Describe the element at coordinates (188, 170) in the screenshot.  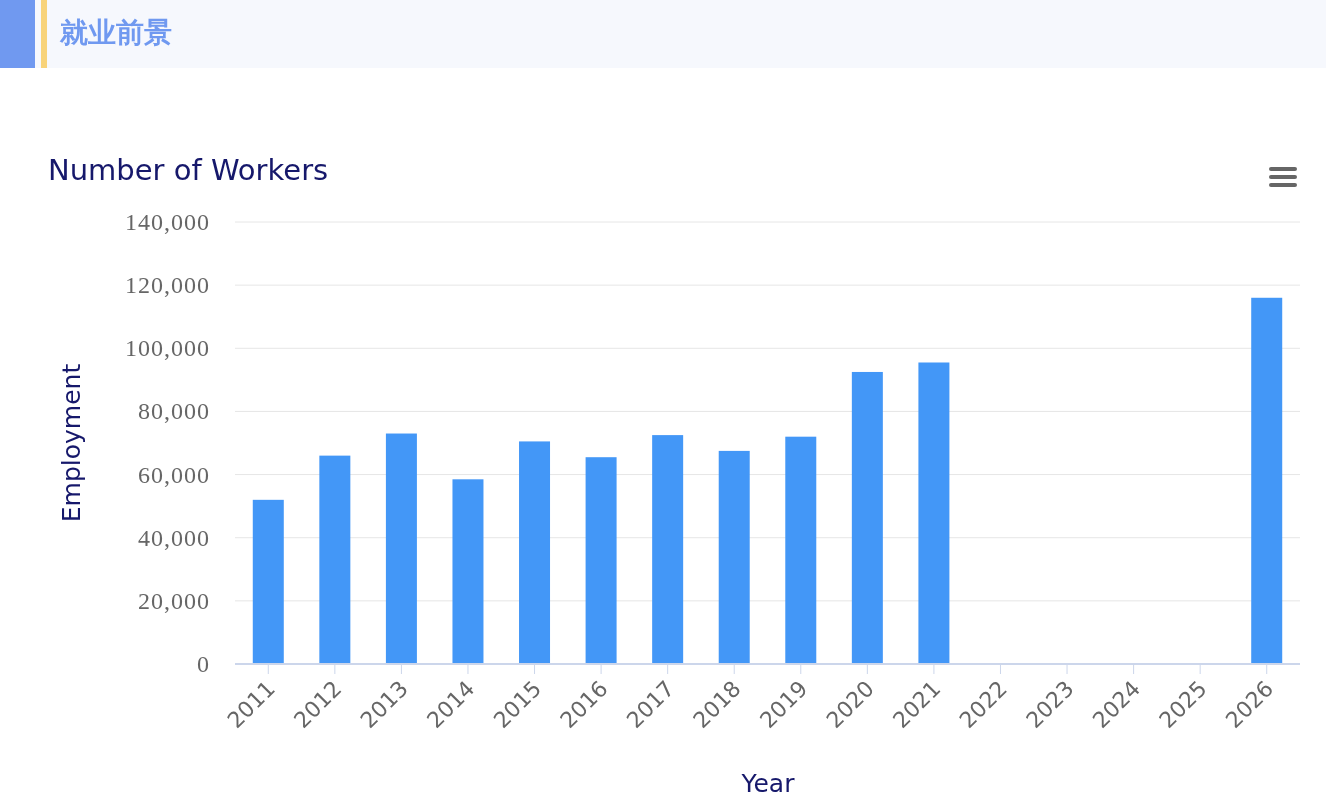
I see `chart-subtitle: Number of Workers` at that location.